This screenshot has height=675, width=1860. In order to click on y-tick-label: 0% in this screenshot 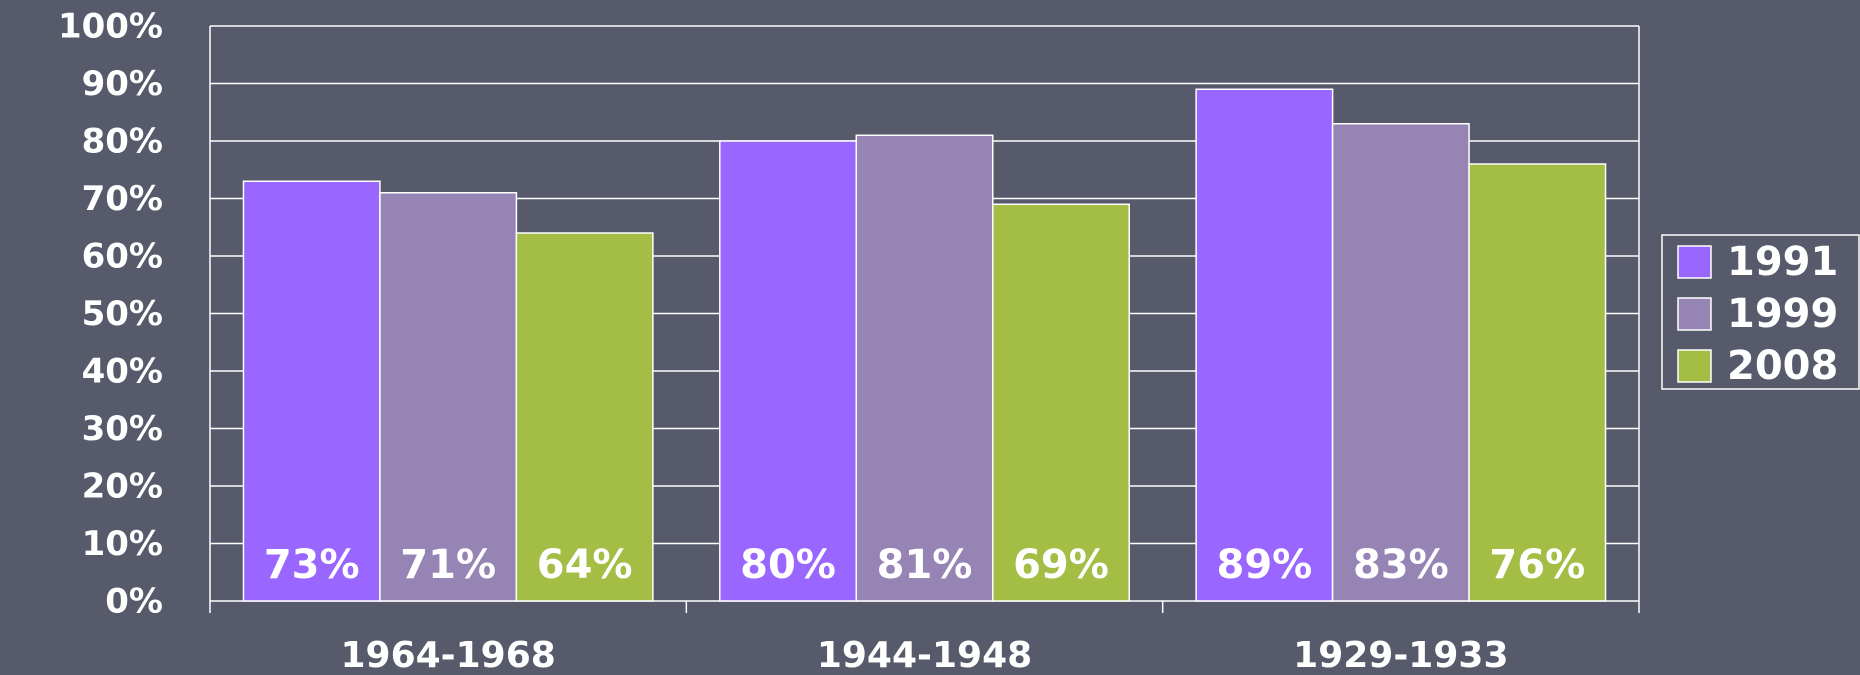, I will do `click(134, 602)`.